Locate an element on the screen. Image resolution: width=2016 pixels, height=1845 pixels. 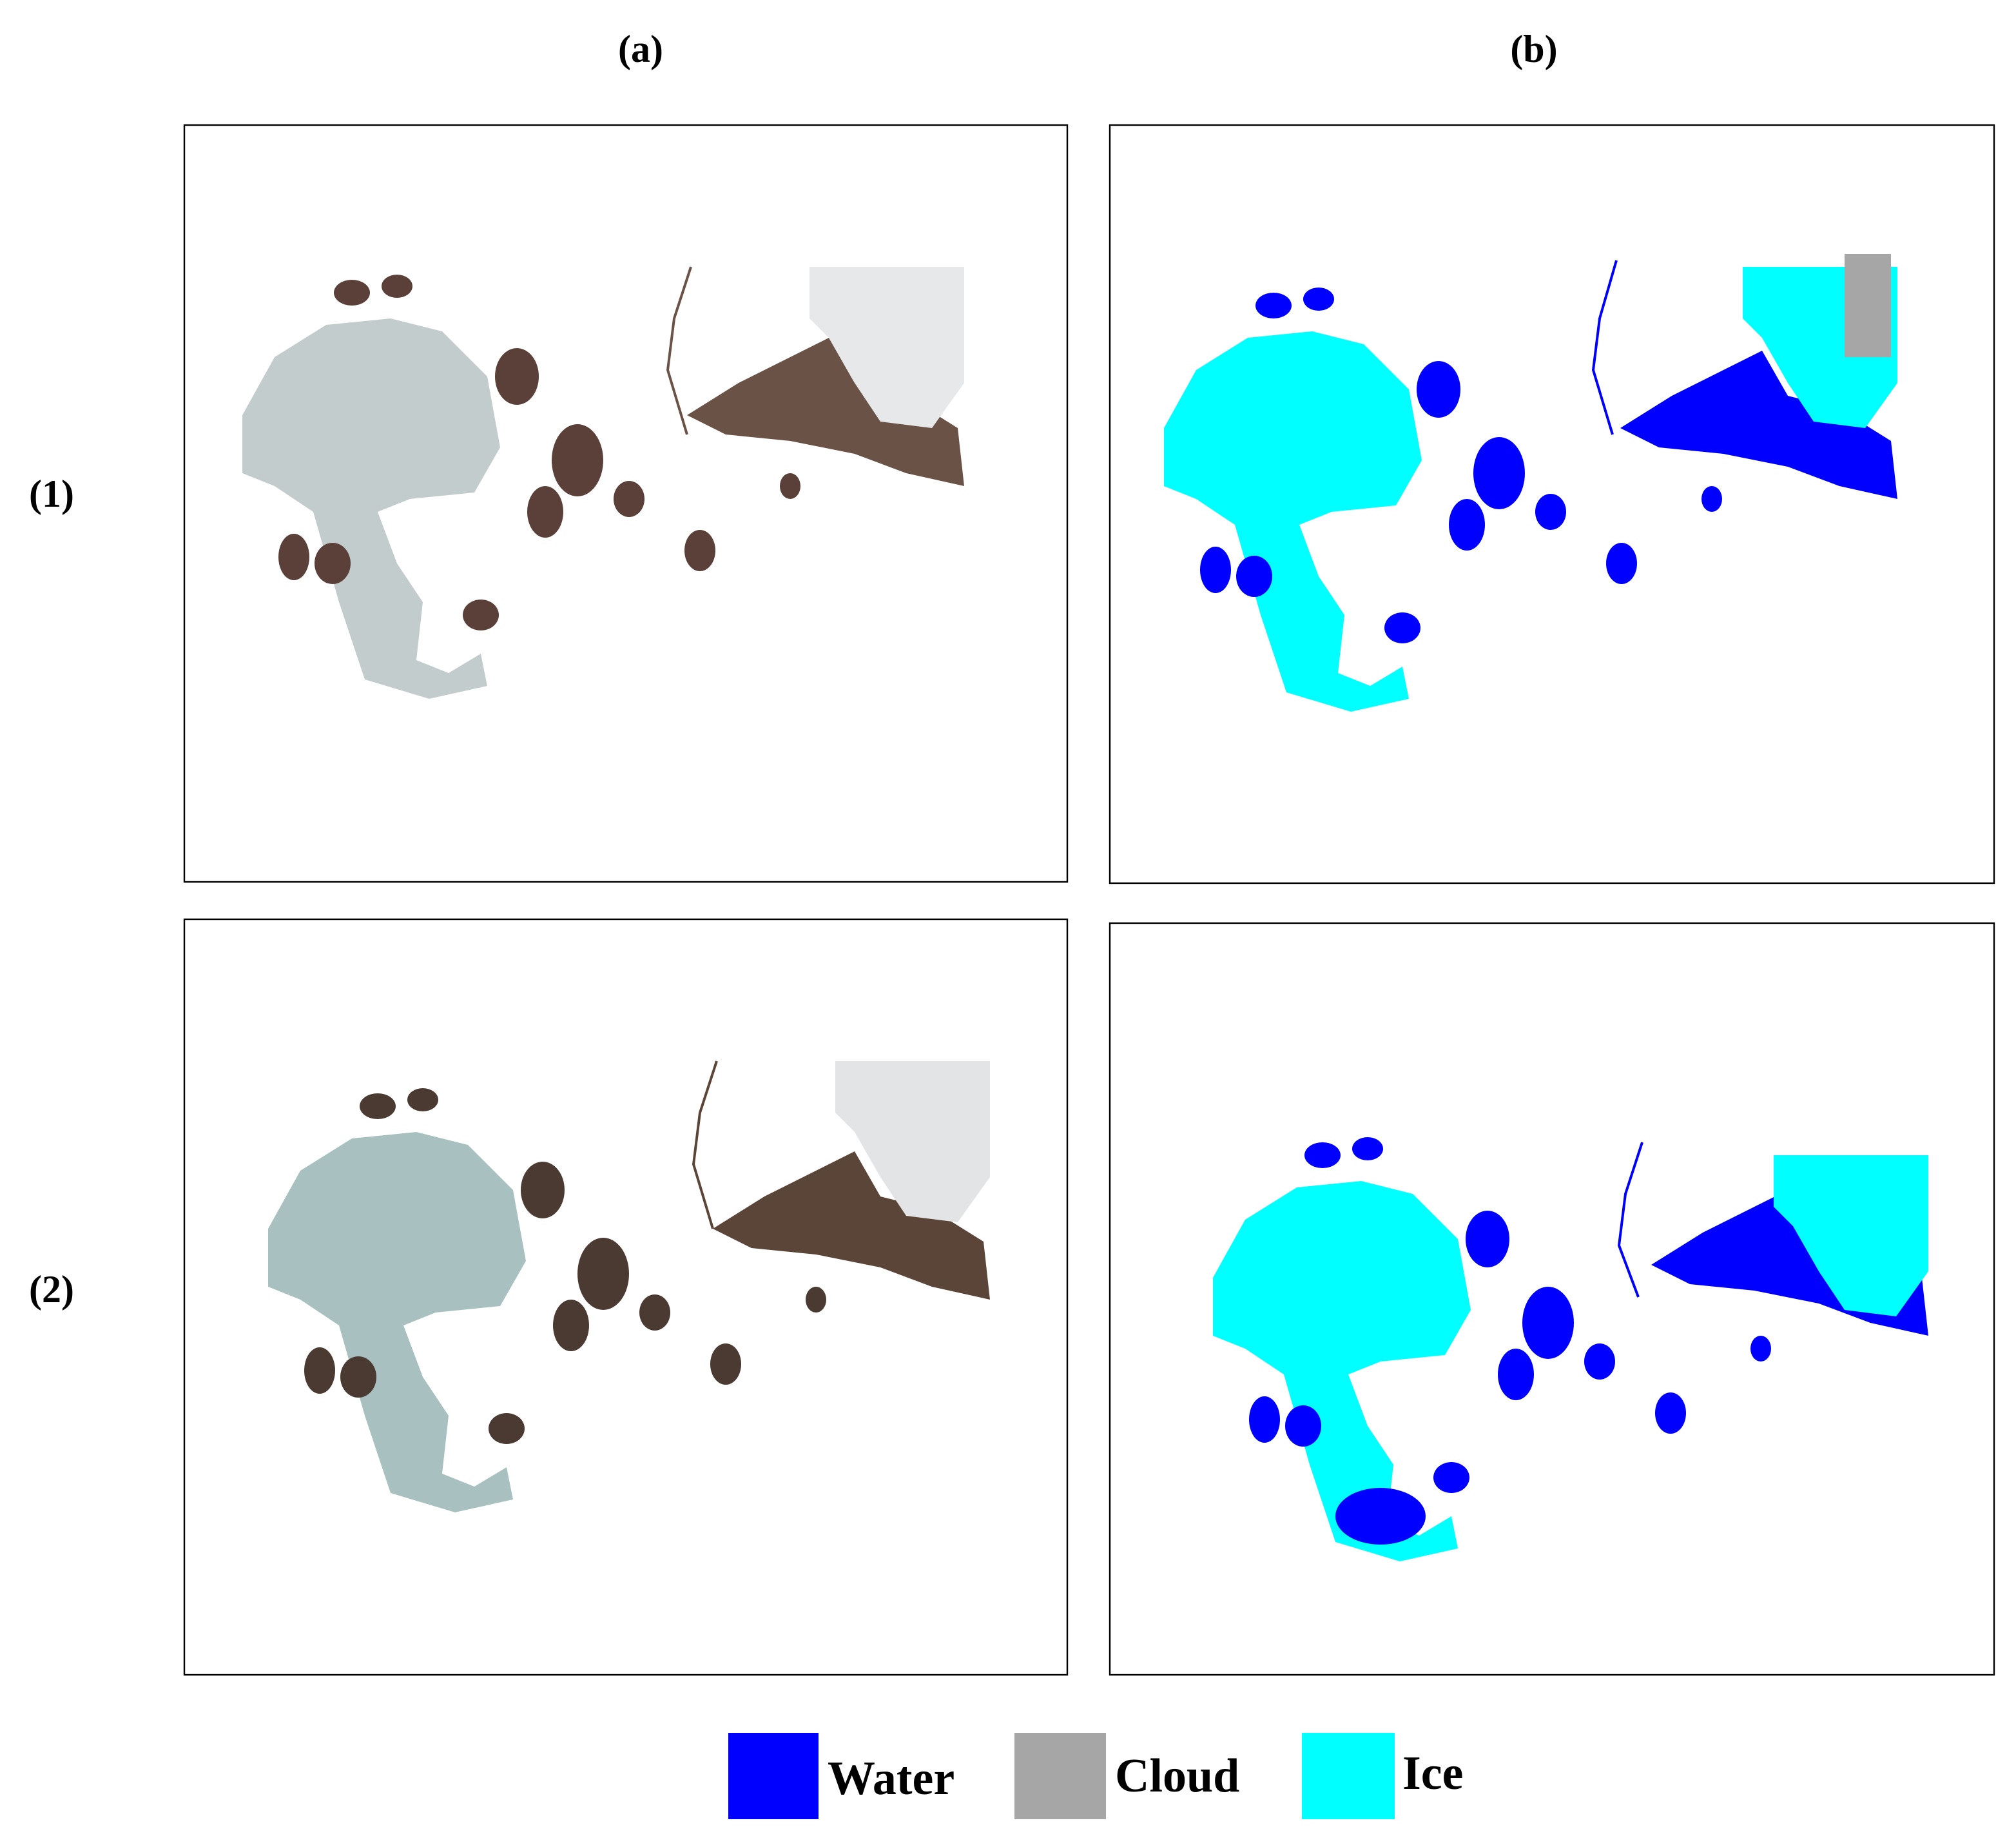
legend-label: Cloud is located at coordinates (1177, 1776).